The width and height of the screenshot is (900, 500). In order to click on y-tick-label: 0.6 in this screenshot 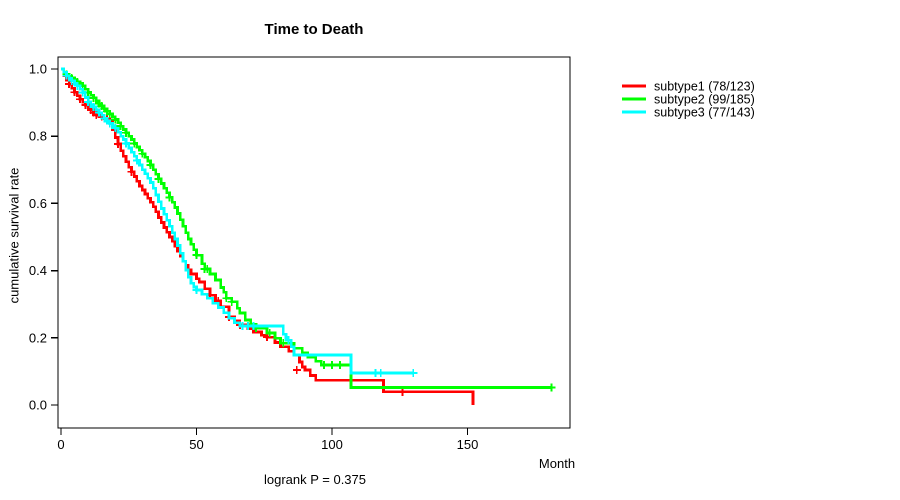, I will do `click(38, 203)`.